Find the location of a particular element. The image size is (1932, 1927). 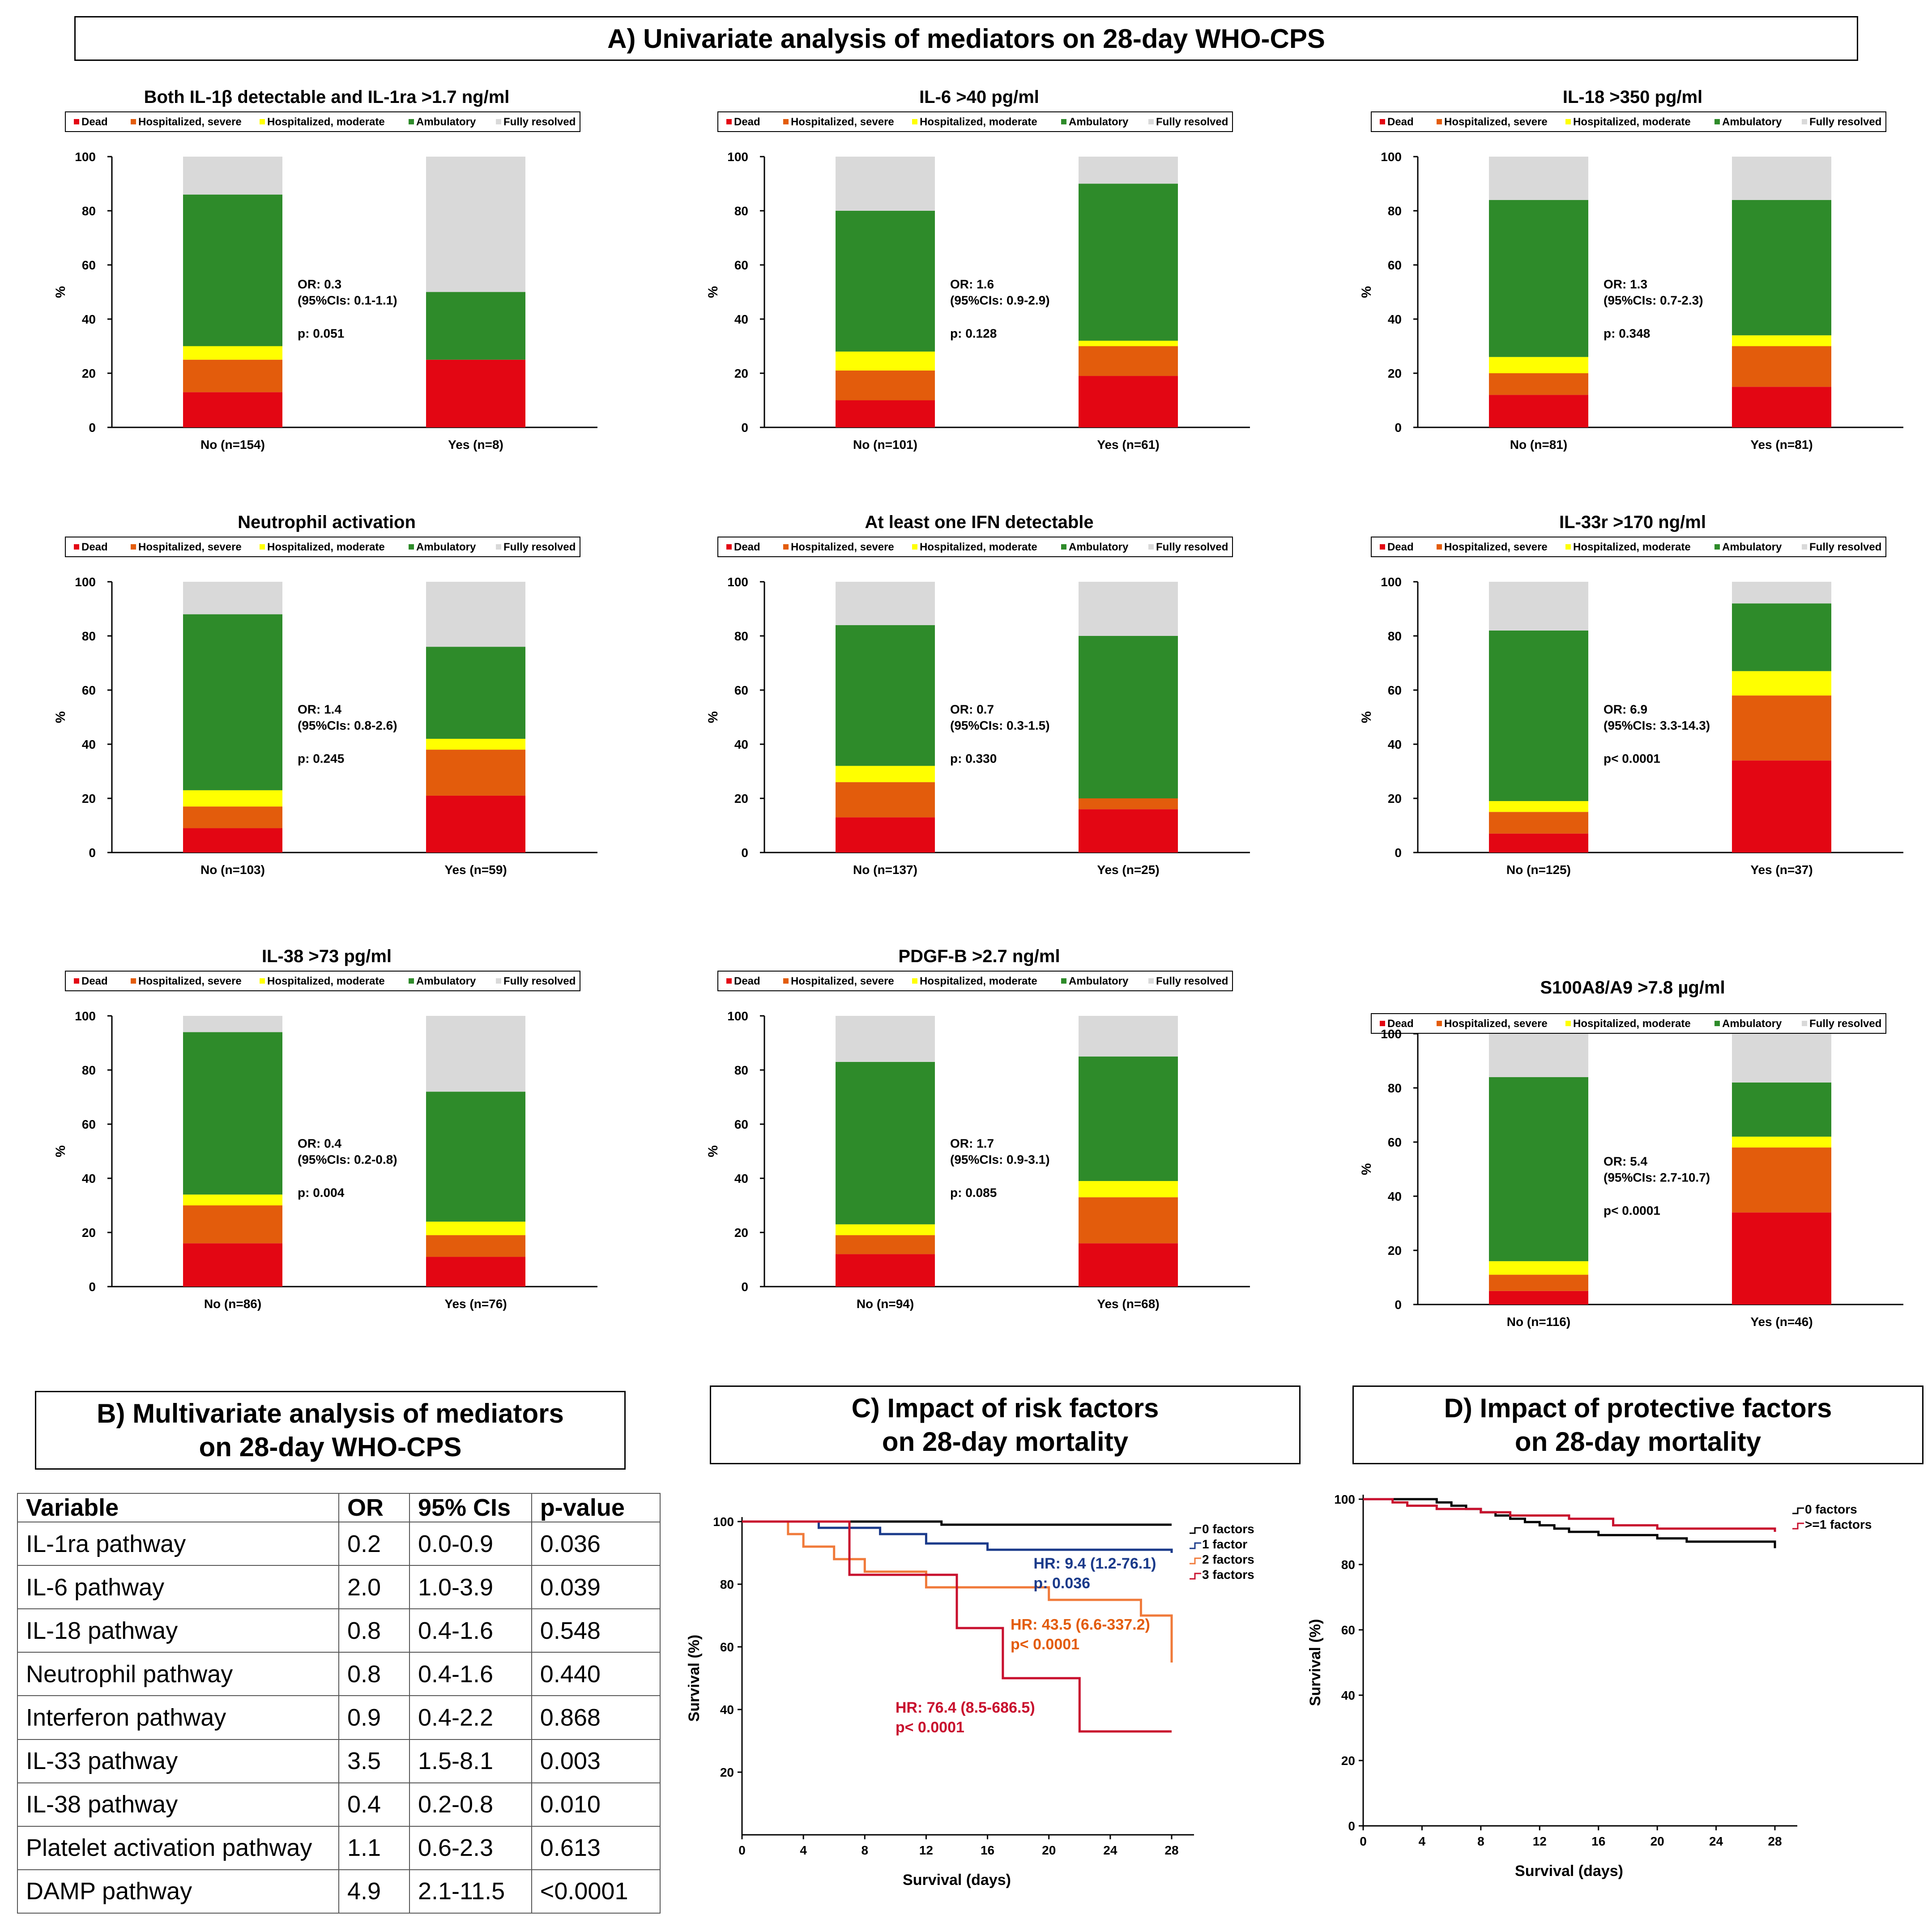

y-axis-label: Survival (%) is located at coordinates (694, 1679).